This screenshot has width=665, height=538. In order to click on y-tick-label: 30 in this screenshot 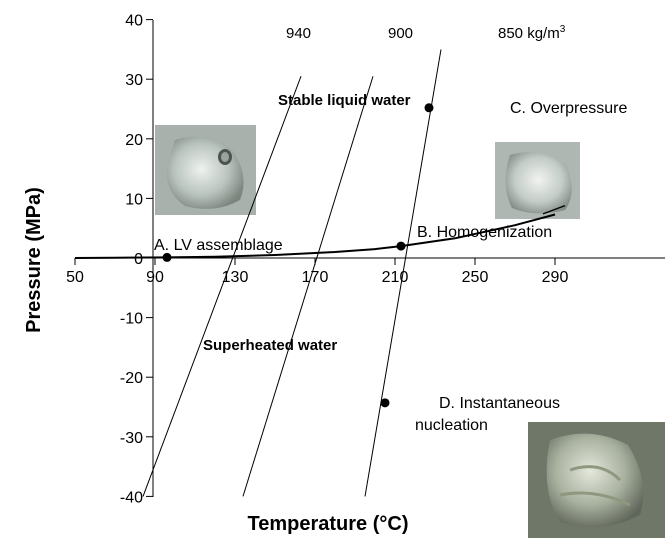, I will do `click(134, 80)`.